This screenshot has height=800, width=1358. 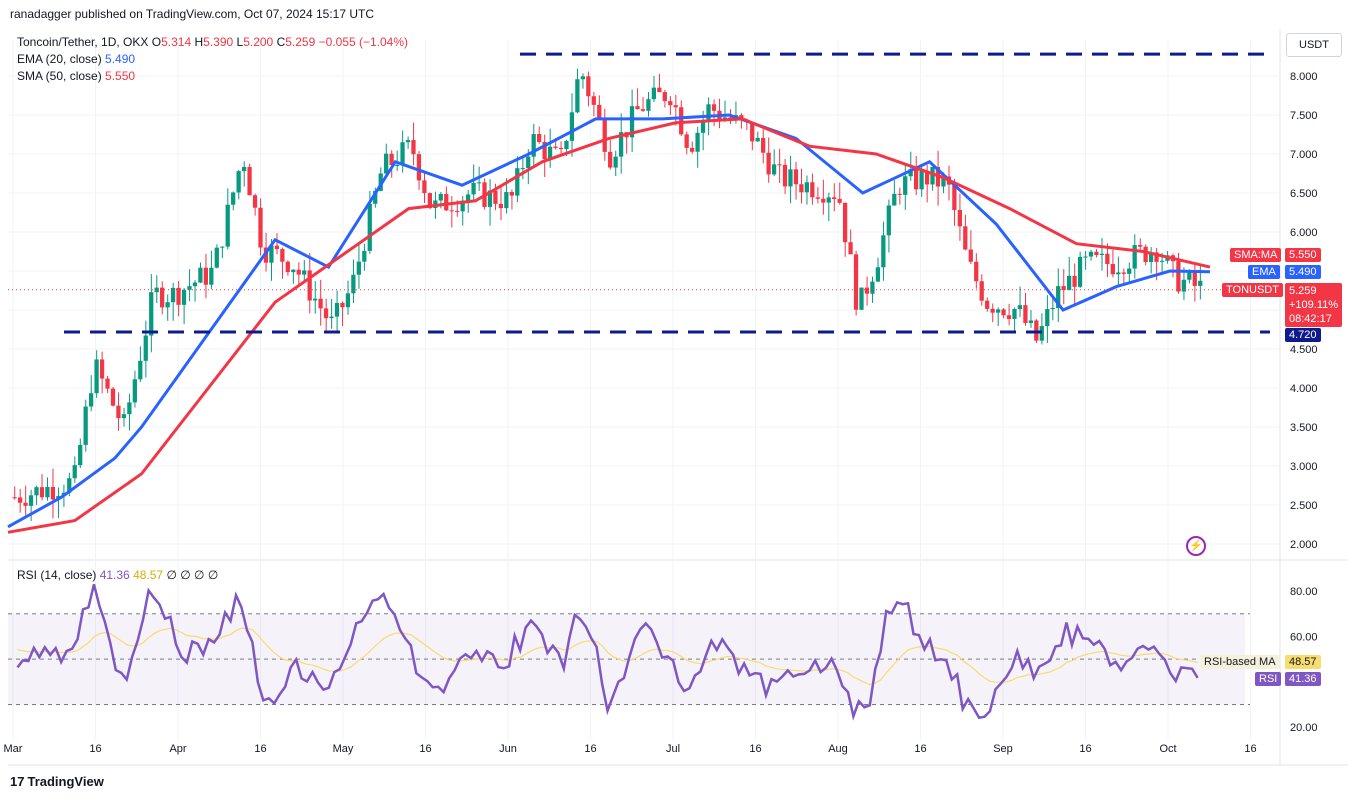 I want to click on price-tag-countdown: 08:42:17, so click(x=1310, y=319).